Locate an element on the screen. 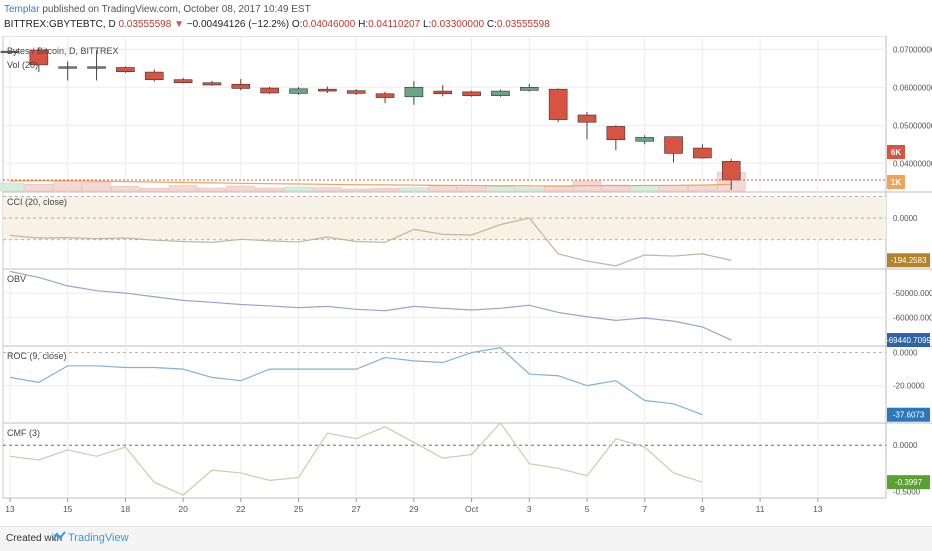  cci-value-badge-bg is located at coordinates (908, 260).